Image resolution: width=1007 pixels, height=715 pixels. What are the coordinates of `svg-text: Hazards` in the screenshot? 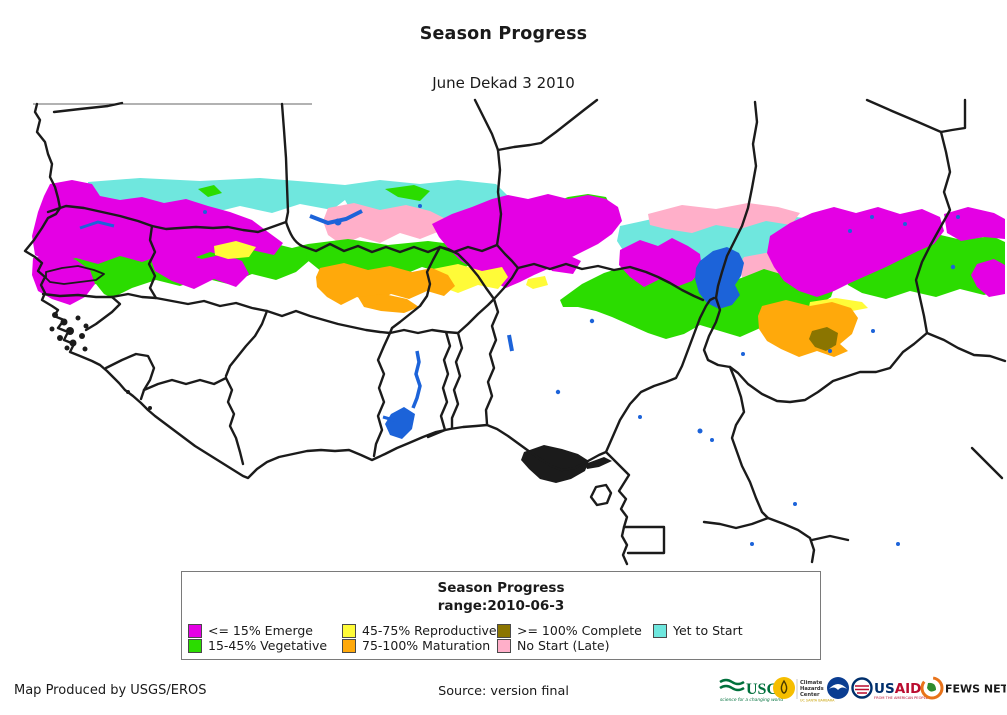 It's located at (812, 689).